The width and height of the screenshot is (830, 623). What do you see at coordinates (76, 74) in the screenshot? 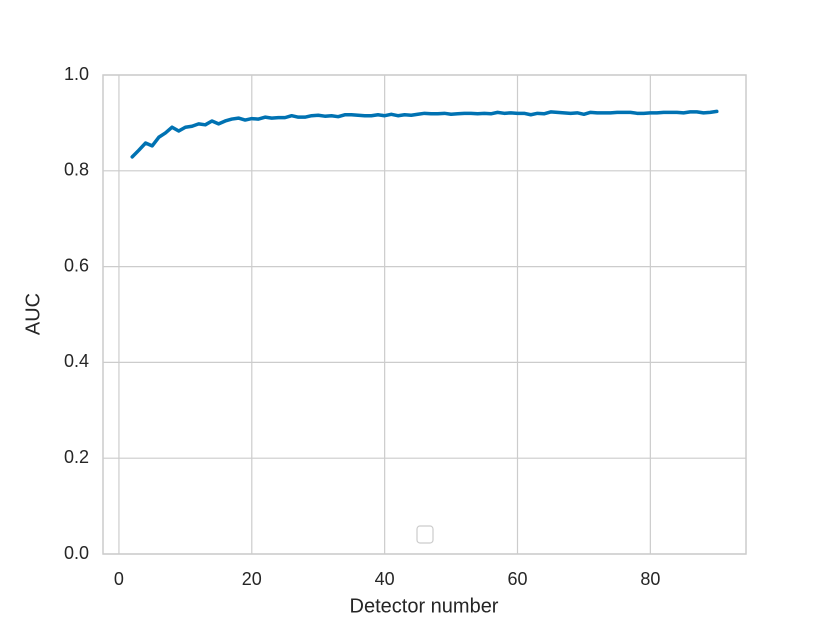
I see `y-tick-label: 1.0` at bounding box center [76, 74].